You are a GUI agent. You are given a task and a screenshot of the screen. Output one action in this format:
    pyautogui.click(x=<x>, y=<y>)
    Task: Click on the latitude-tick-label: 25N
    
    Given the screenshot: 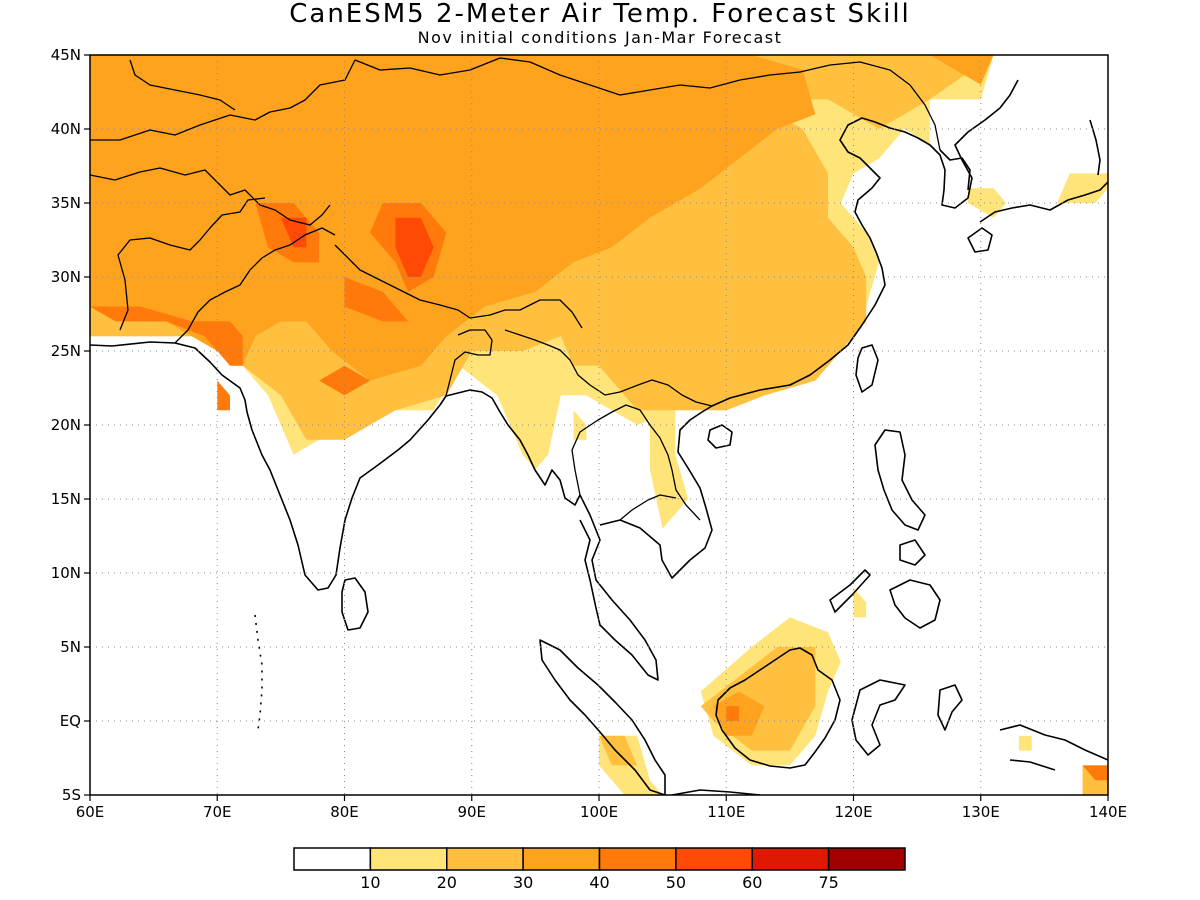 What is the action you would take?
    pyautogui.click(x=66, y=351)
    